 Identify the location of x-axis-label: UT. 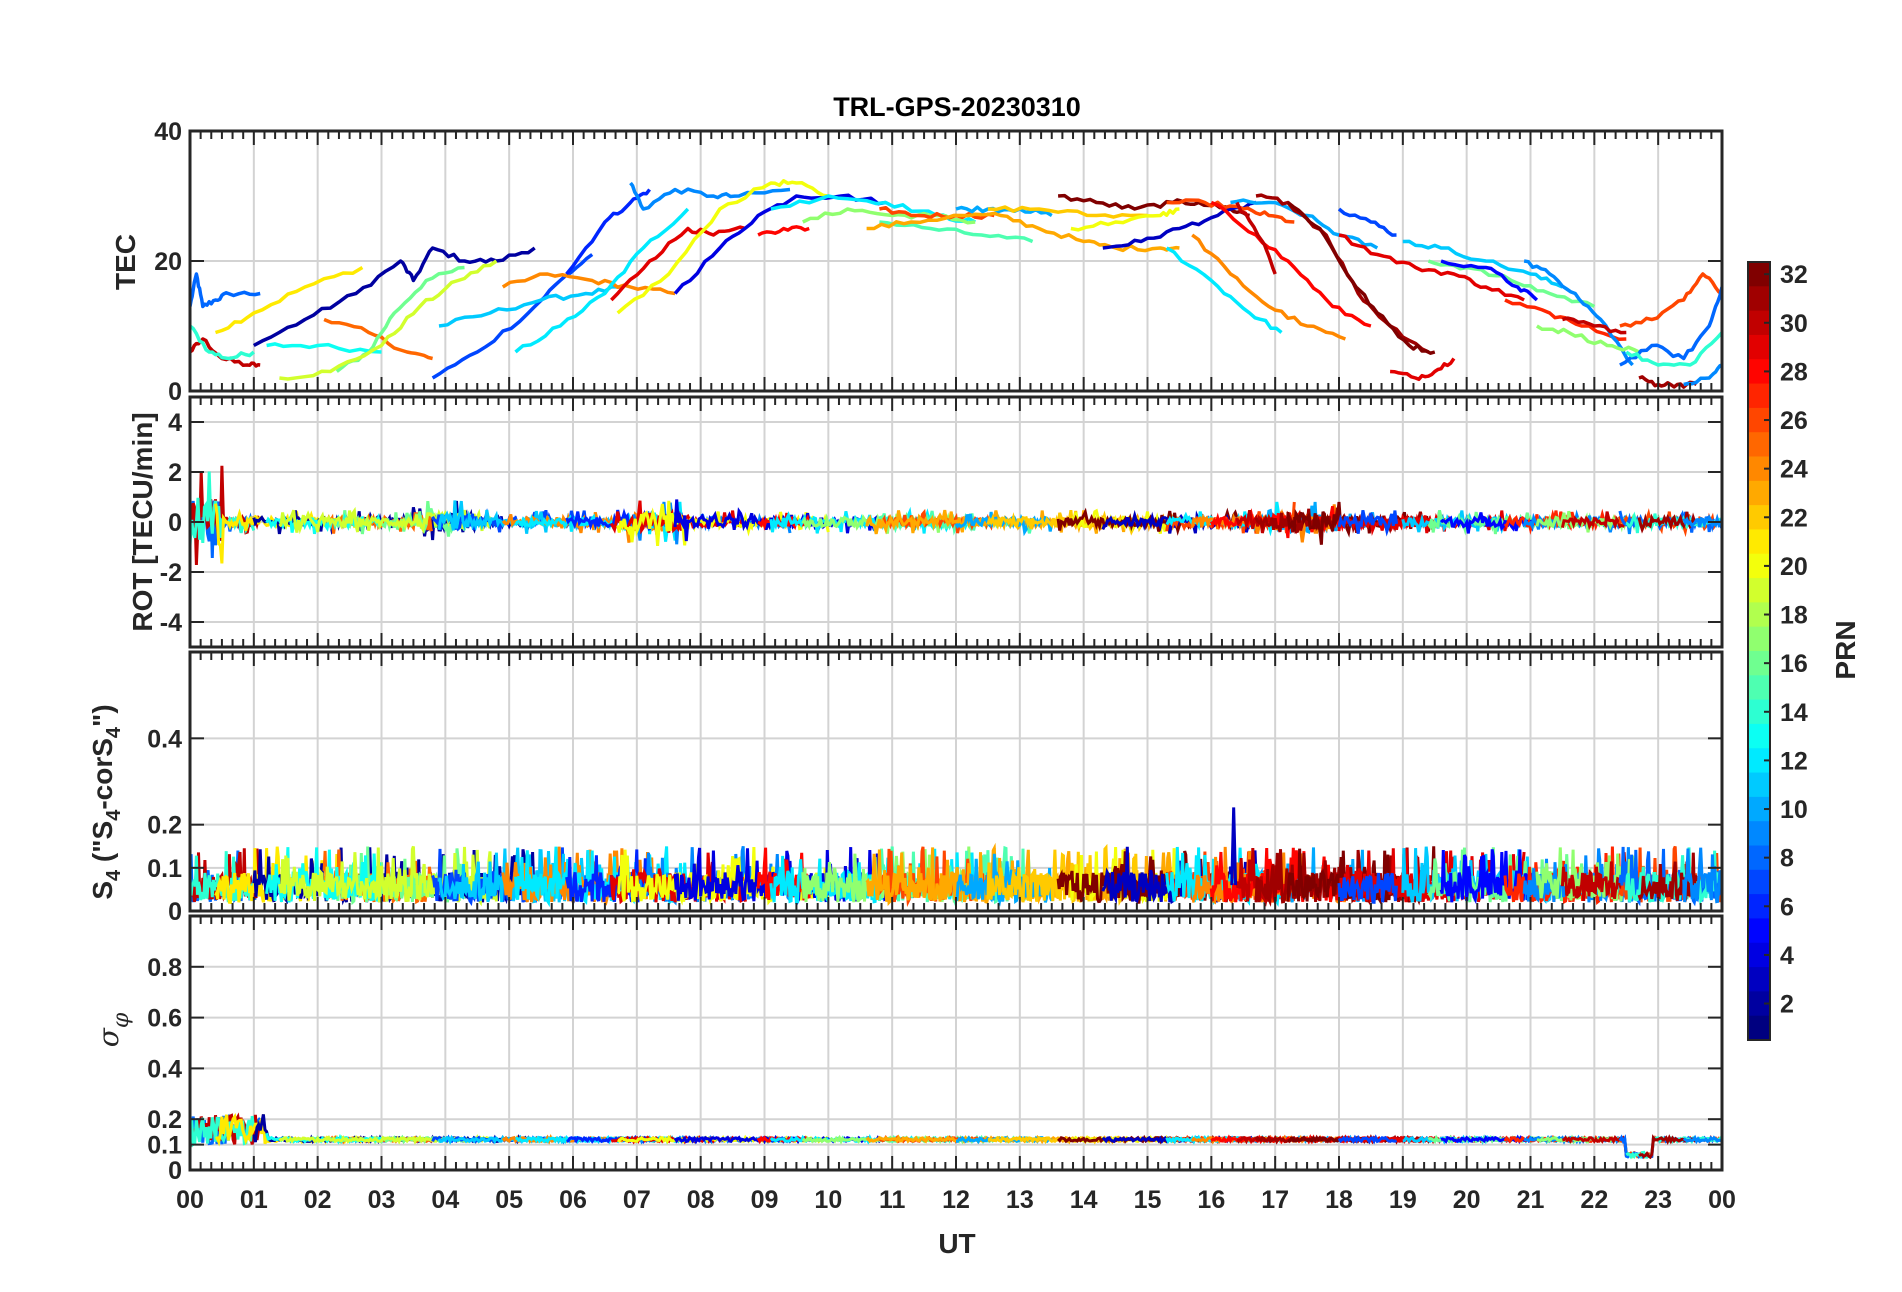
(956, 1243).